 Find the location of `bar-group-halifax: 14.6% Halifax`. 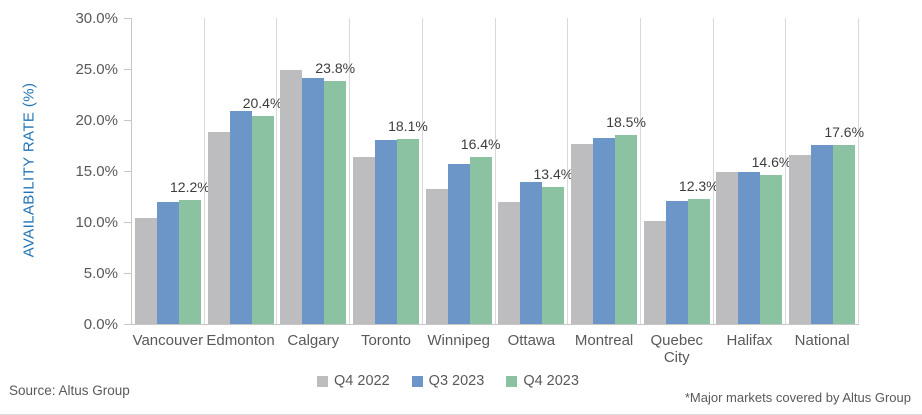

bar-group-halifax: 14.6% Halifax is located at coordinates (752, 183).